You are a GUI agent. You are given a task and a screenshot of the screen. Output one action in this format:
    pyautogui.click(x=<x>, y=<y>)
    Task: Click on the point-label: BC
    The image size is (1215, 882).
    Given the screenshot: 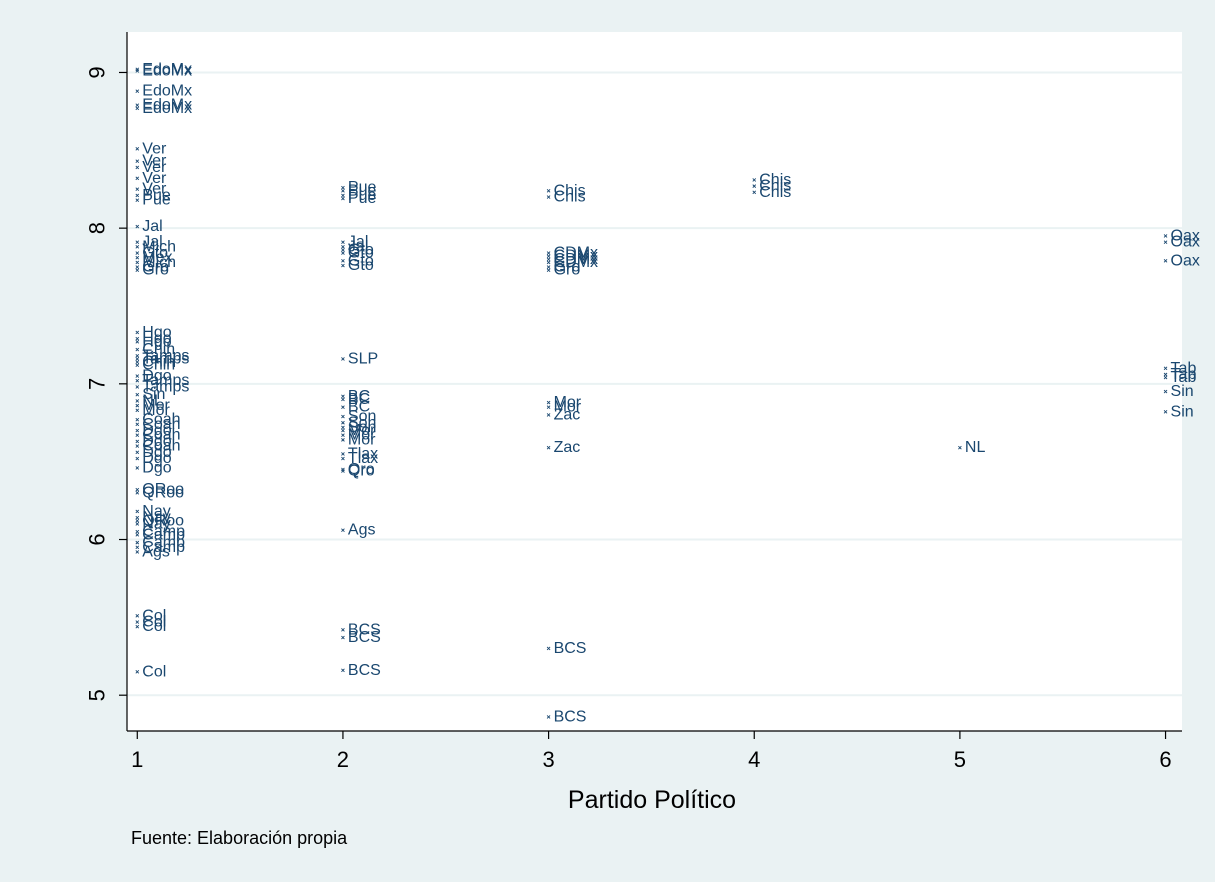 What is the action you would take?
    pyautogui.click(x=359, y=407)
    